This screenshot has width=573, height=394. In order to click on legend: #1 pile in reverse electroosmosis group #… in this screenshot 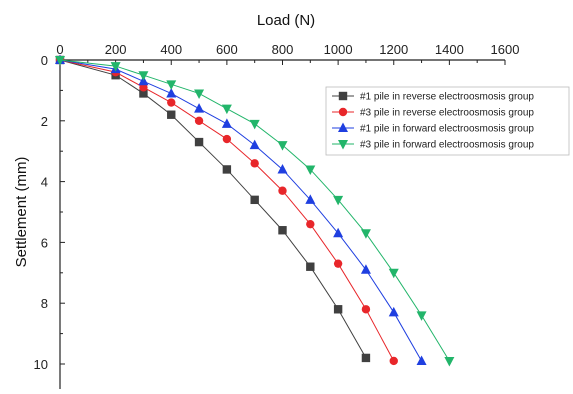, I will do `click(447, 121)`.